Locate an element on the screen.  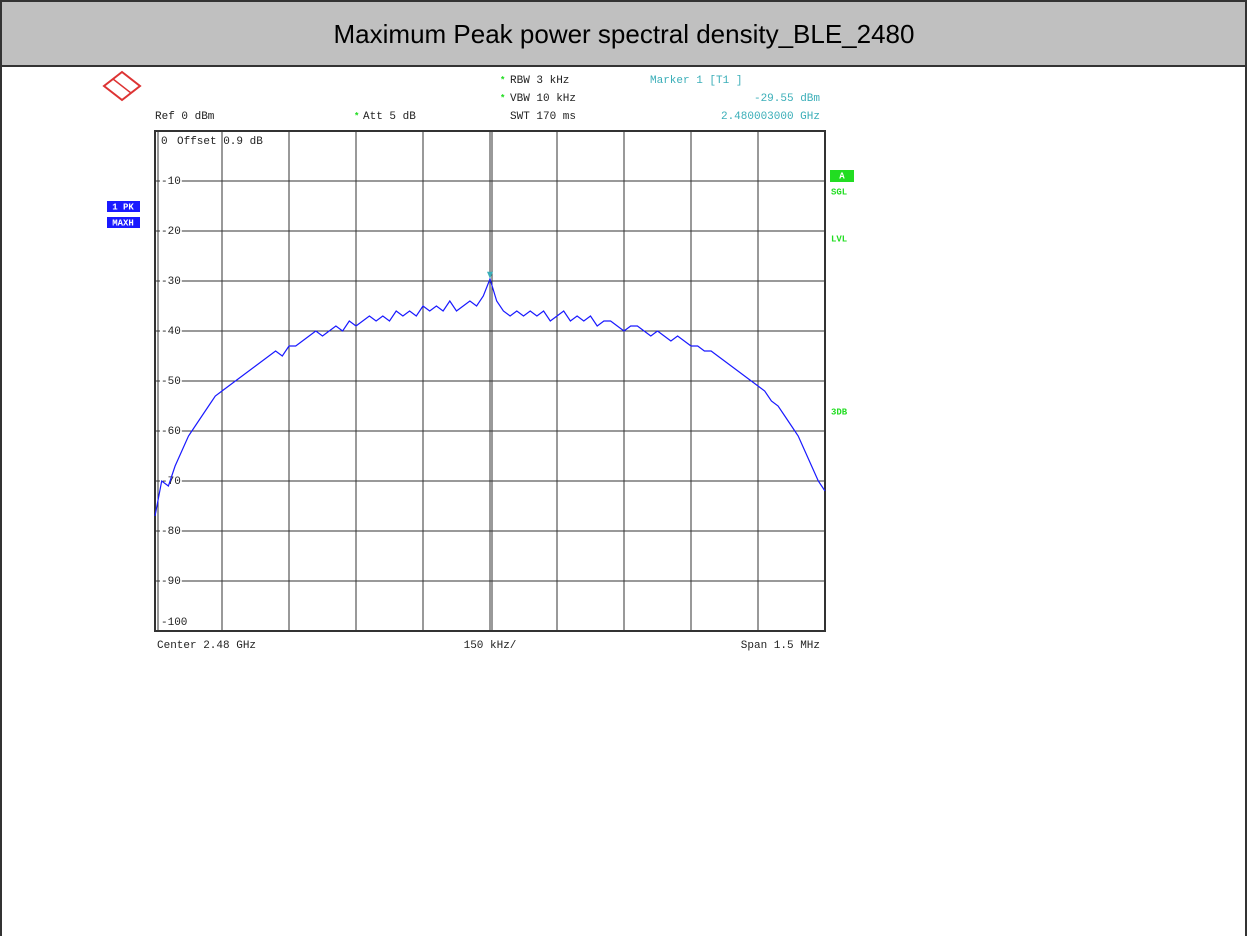
y-tick-label: -10 is located at coordinates (171, 182).